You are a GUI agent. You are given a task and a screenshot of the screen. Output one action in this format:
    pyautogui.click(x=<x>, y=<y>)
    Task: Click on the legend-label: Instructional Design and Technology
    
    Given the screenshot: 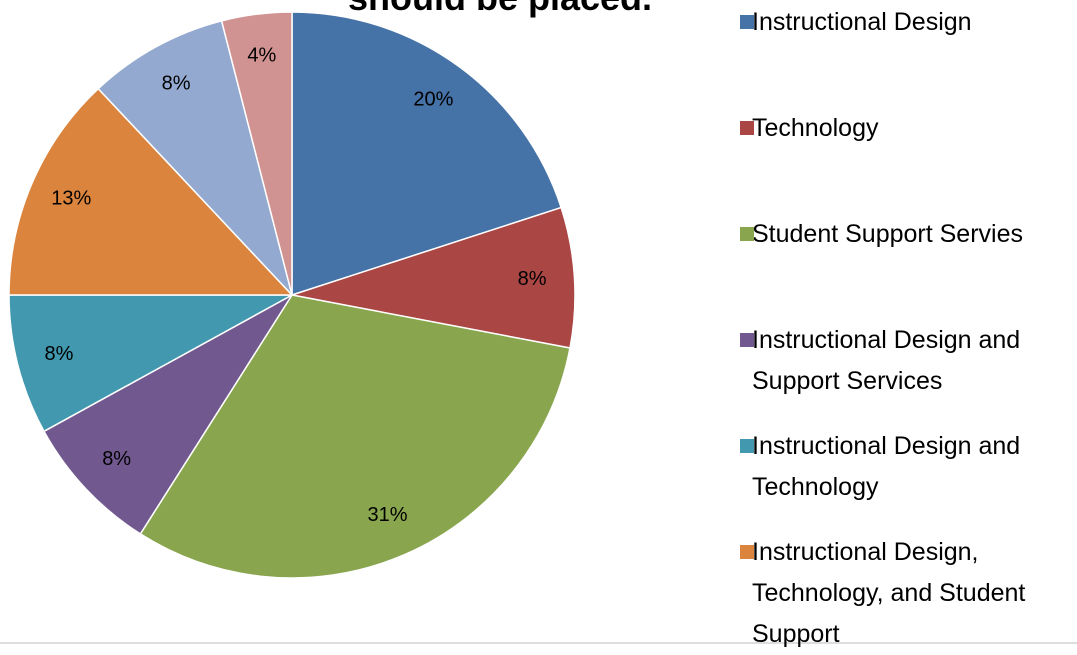 What is the action you would take?
    pyautogui.click(x=886, y=466)
    